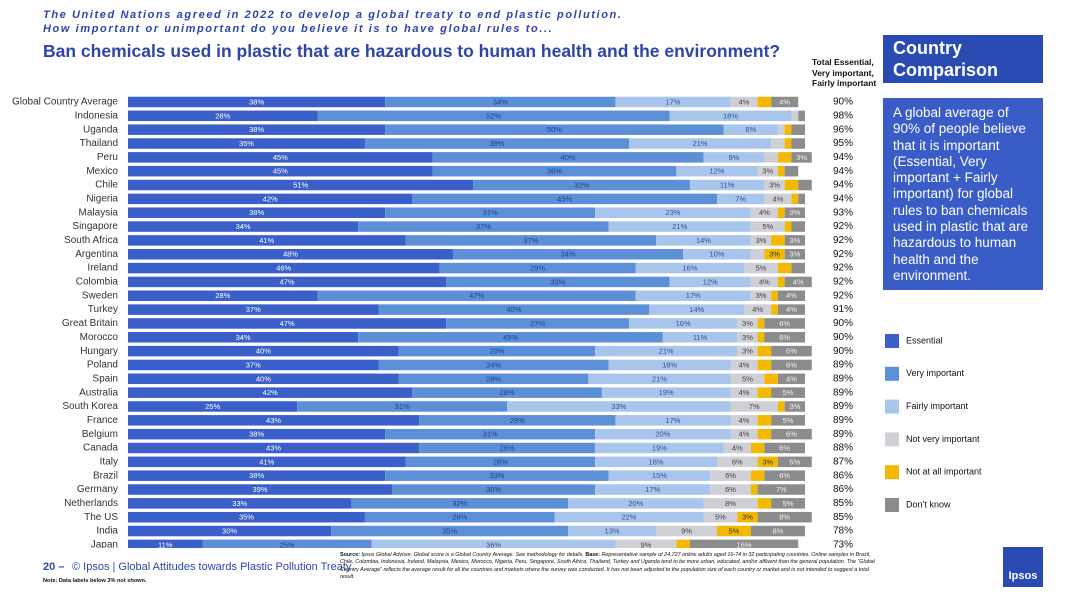 Image resolution: width=1080 pixels, height=607 pixels. I want to click on total-label: 95%, so click(843, 143).